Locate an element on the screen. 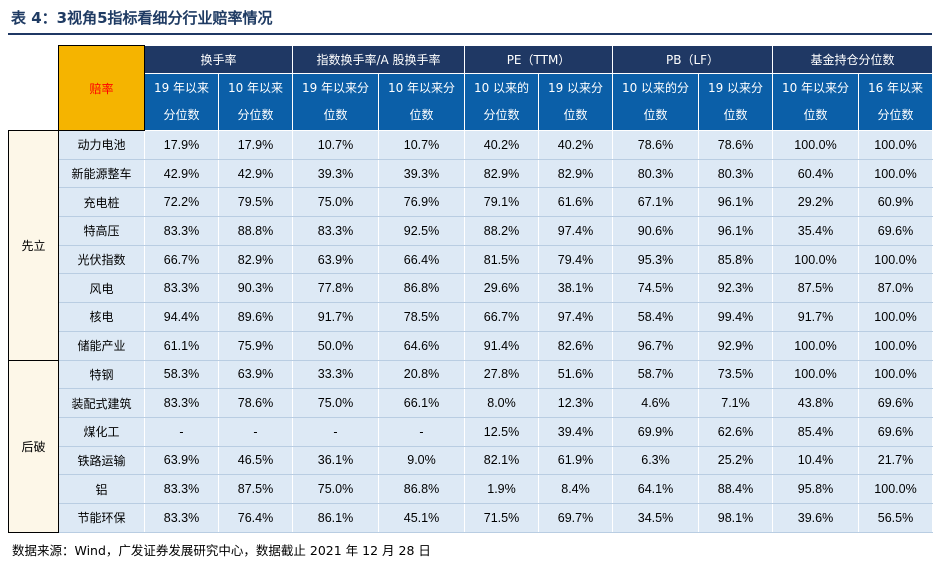 The width and height of the screenshot is (937, 565). group-label: 先立 is located at coordinates (33, 245).